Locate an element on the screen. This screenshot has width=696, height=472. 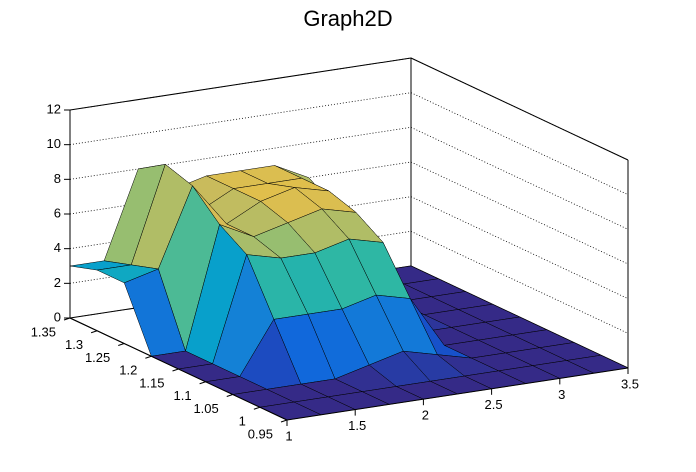
z-tick-label: 4 is located at coordinates (57, 247).